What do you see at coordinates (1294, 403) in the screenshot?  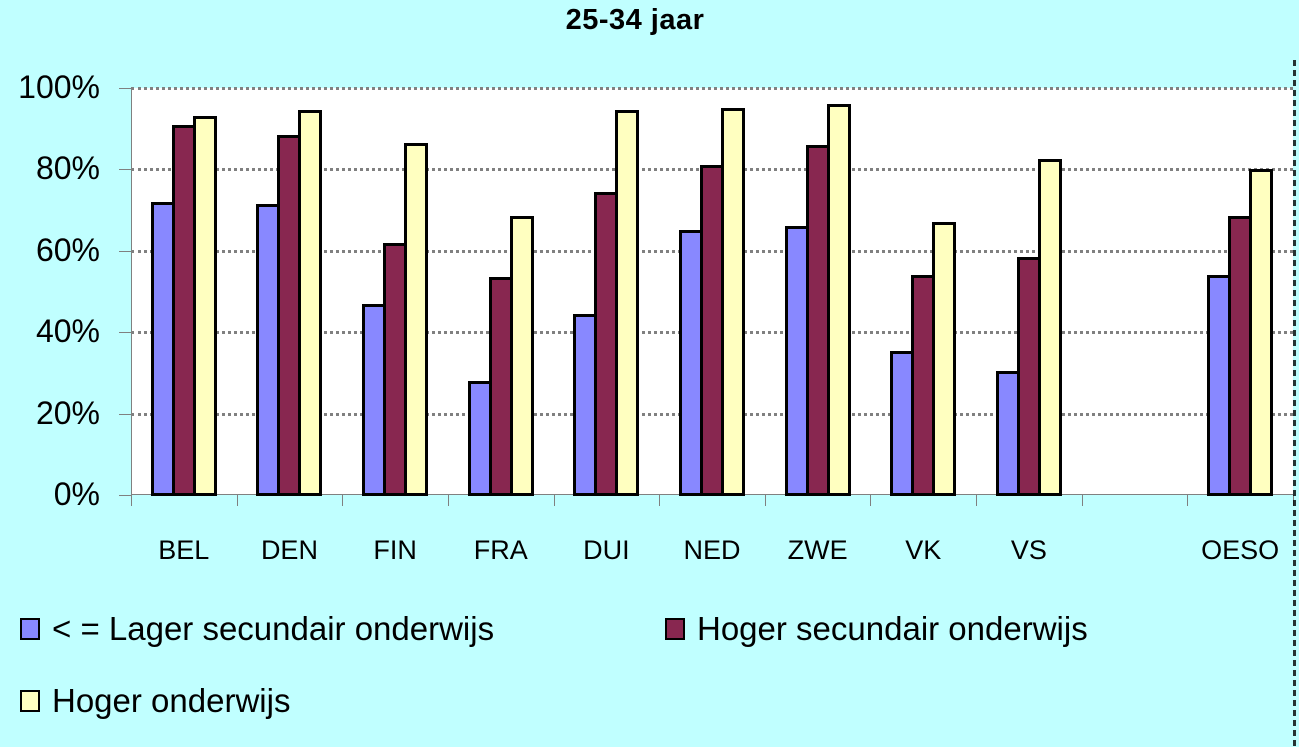 I see `right-edge-border` at bounding box center [1294, 403].